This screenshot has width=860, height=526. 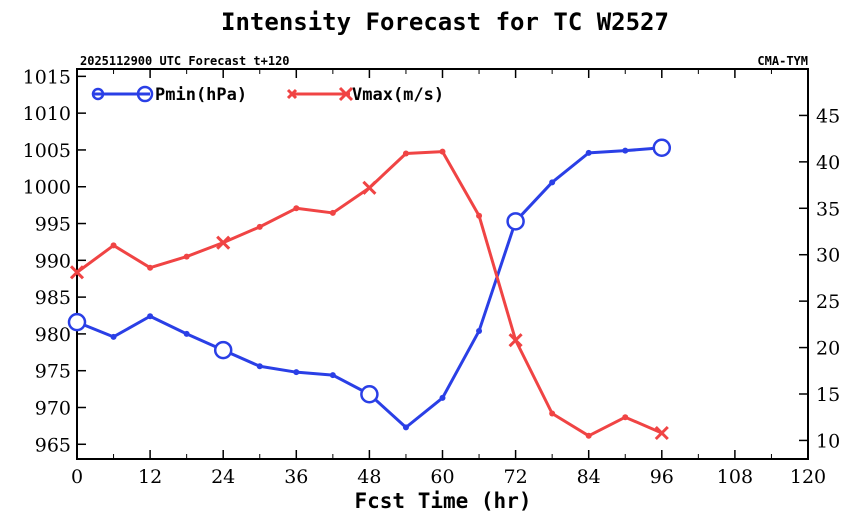 I want to click on chart-subtitle-right: CMA-TYM, so click(x=782, y=61).